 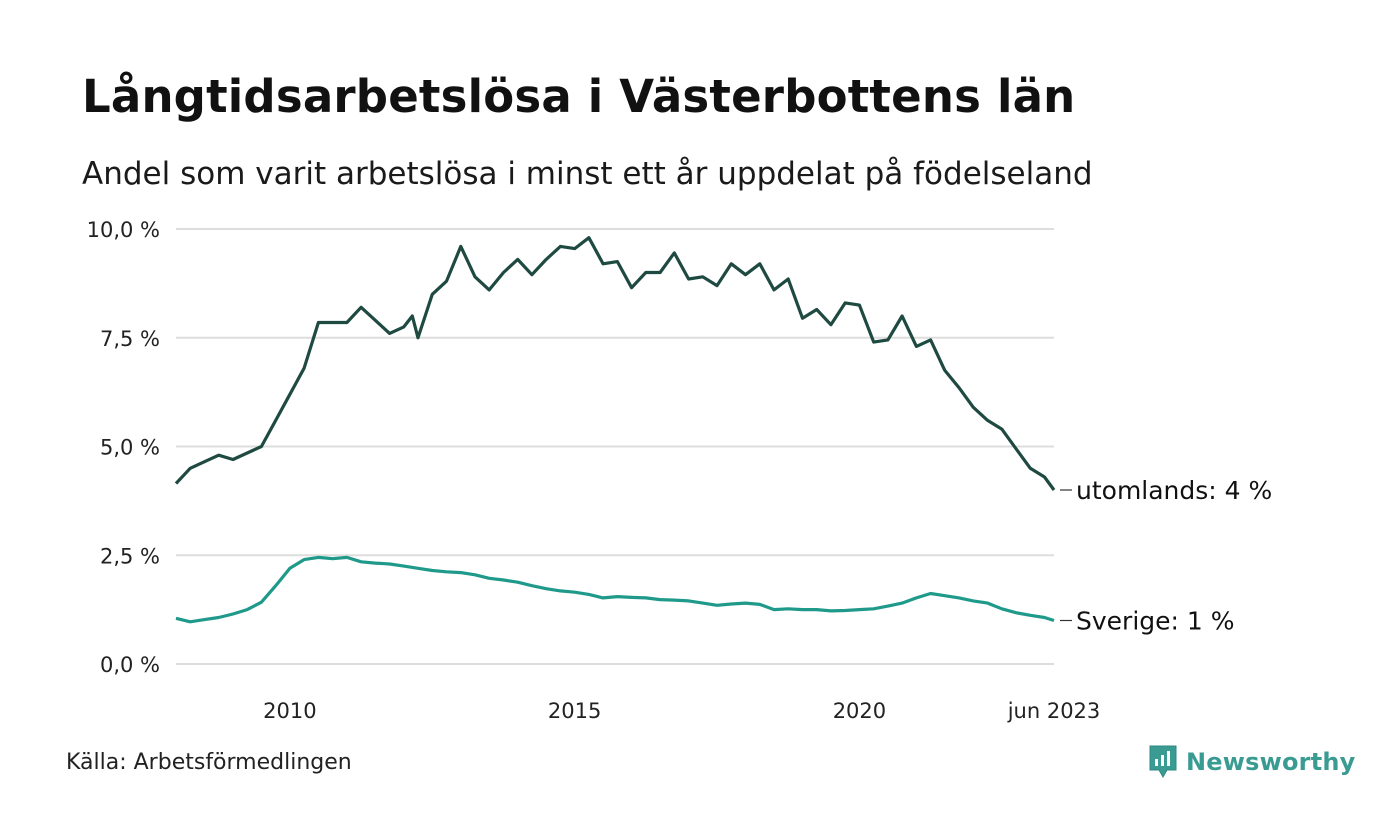 I want to click on y-tick-label: 10,0 %, so click(x=123, y=230).